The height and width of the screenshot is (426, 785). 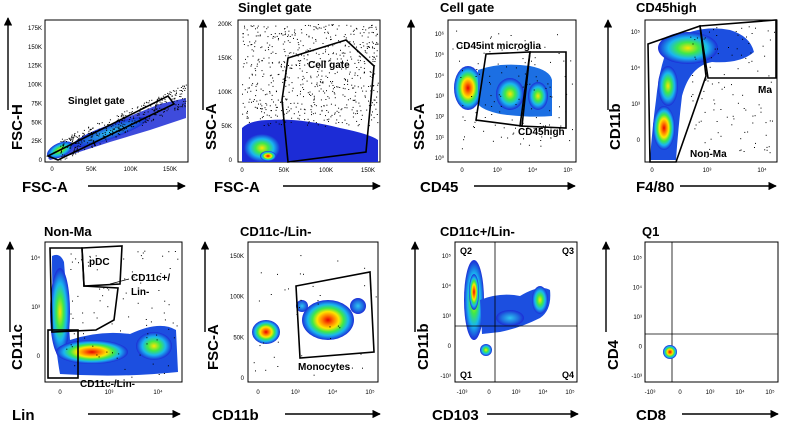 What do you see at coordinates (655, 187) in the screenshot?
I see `x-axis-label: F4/80` at bounding box center [655, 187].